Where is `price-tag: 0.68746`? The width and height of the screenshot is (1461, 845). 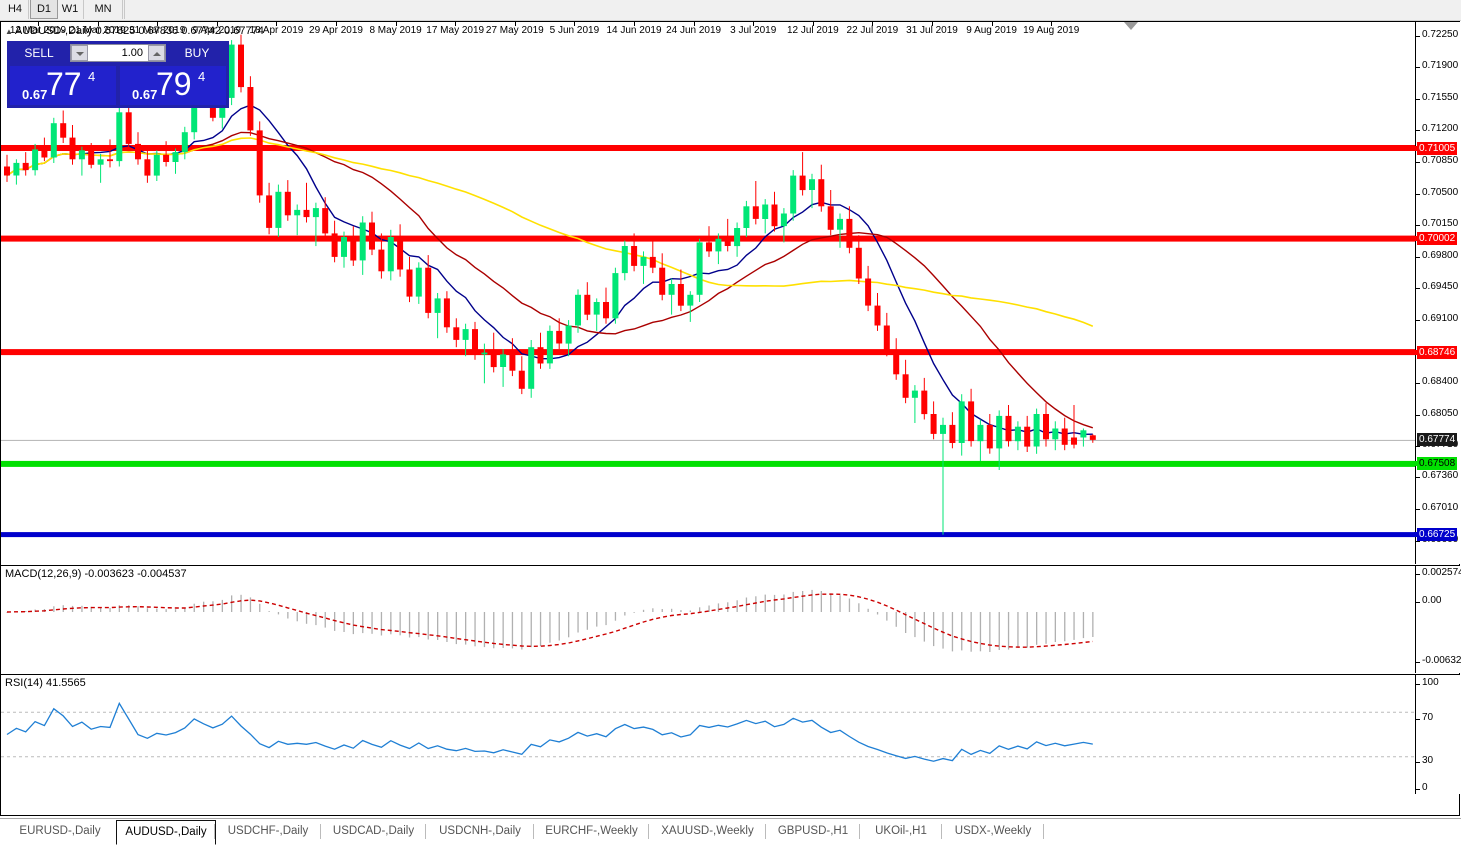 price-tag: 0.68746 is located at coordinates (1436, 352).